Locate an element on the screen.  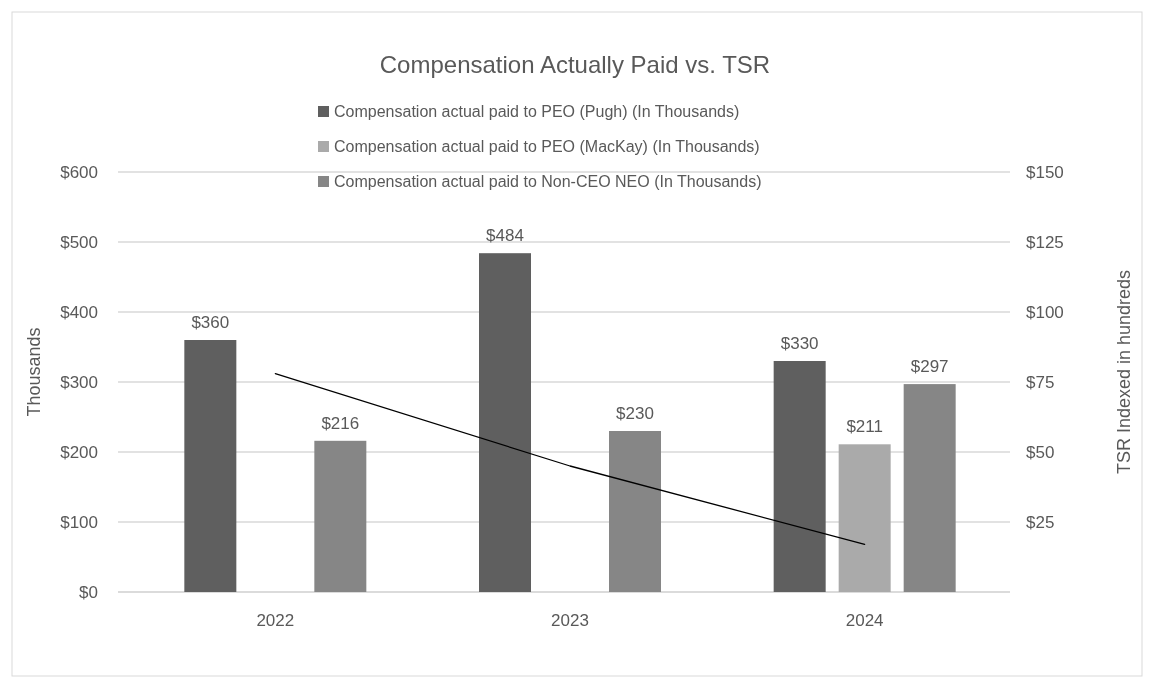
legend-label: Compensation actual paid to Non-CEO NEO (In Thousands) is located at coordinates (548, 181).